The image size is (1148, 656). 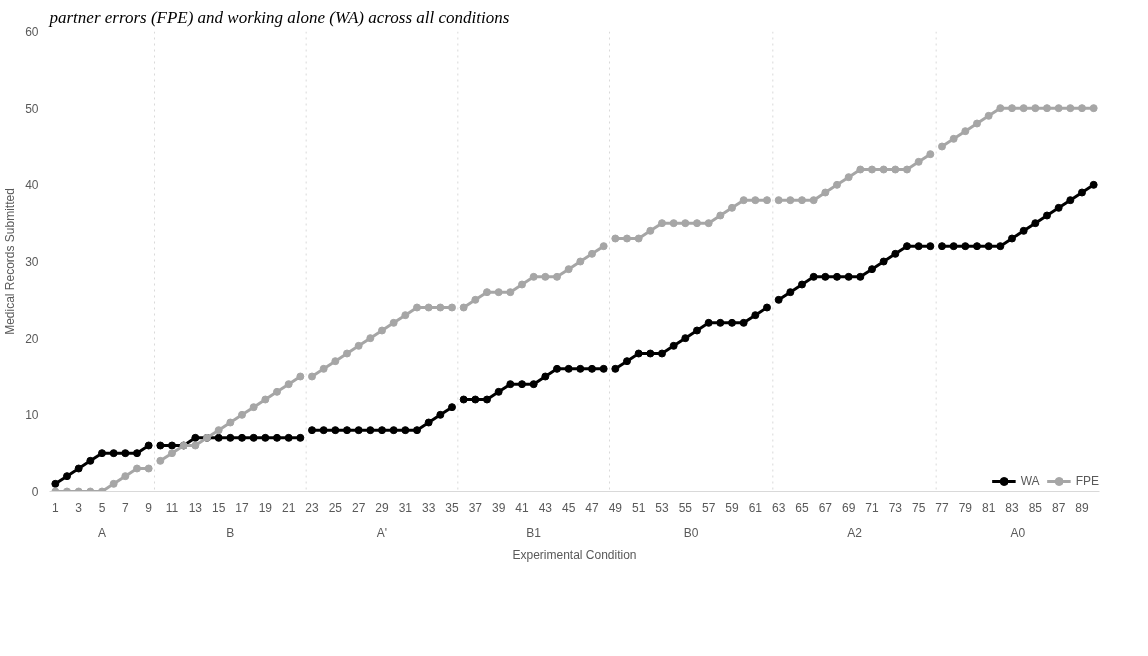 I want to click on x-tick-label: 75, so click(x=918, y=507).